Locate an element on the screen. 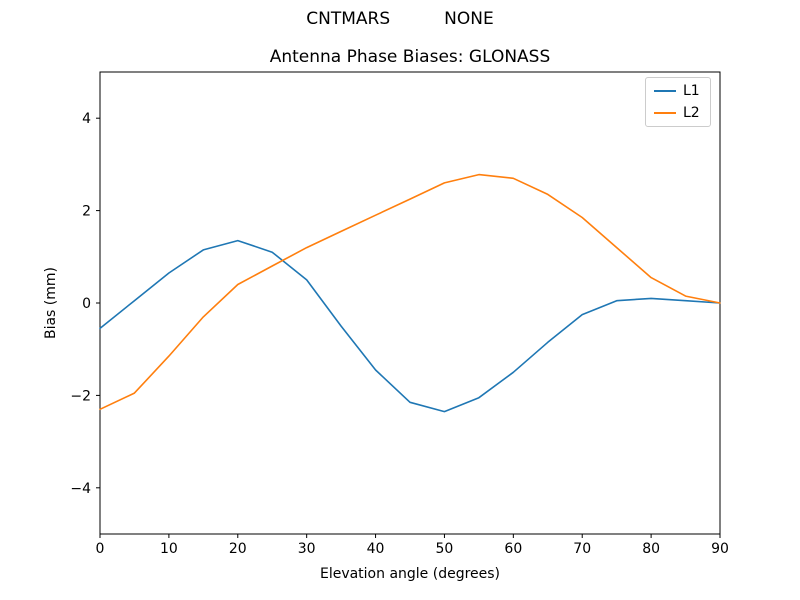  legend-entry-l2: L2 is located at coordinates (677, 113).